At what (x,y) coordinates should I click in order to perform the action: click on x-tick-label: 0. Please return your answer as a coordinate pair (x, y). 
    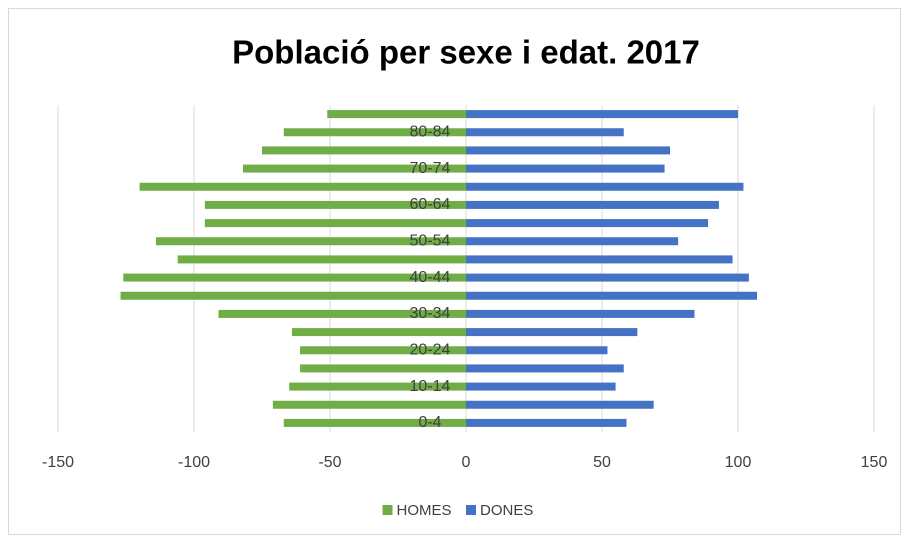
    Looking at the image, I should click on (466, 462).